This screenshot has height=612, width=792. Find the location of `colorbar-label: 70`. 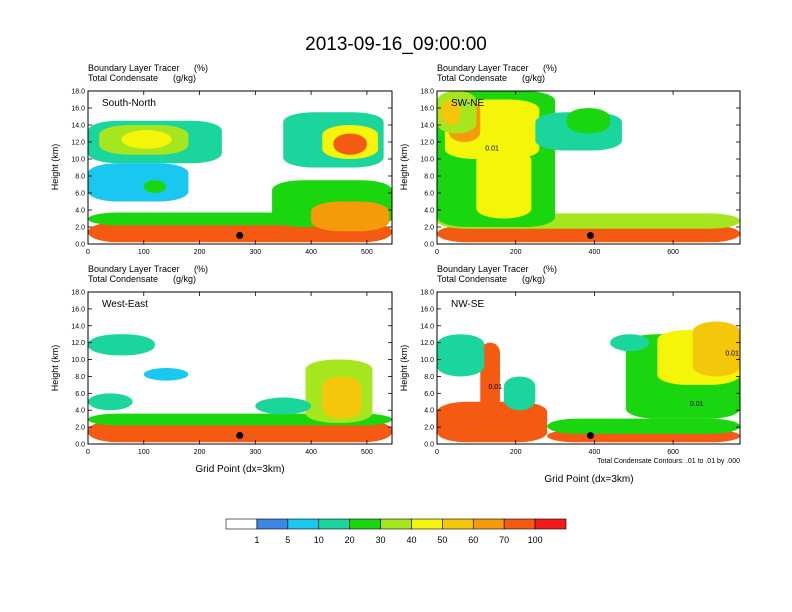

colorbar-label: 70 is located at coordinates (504, 540).